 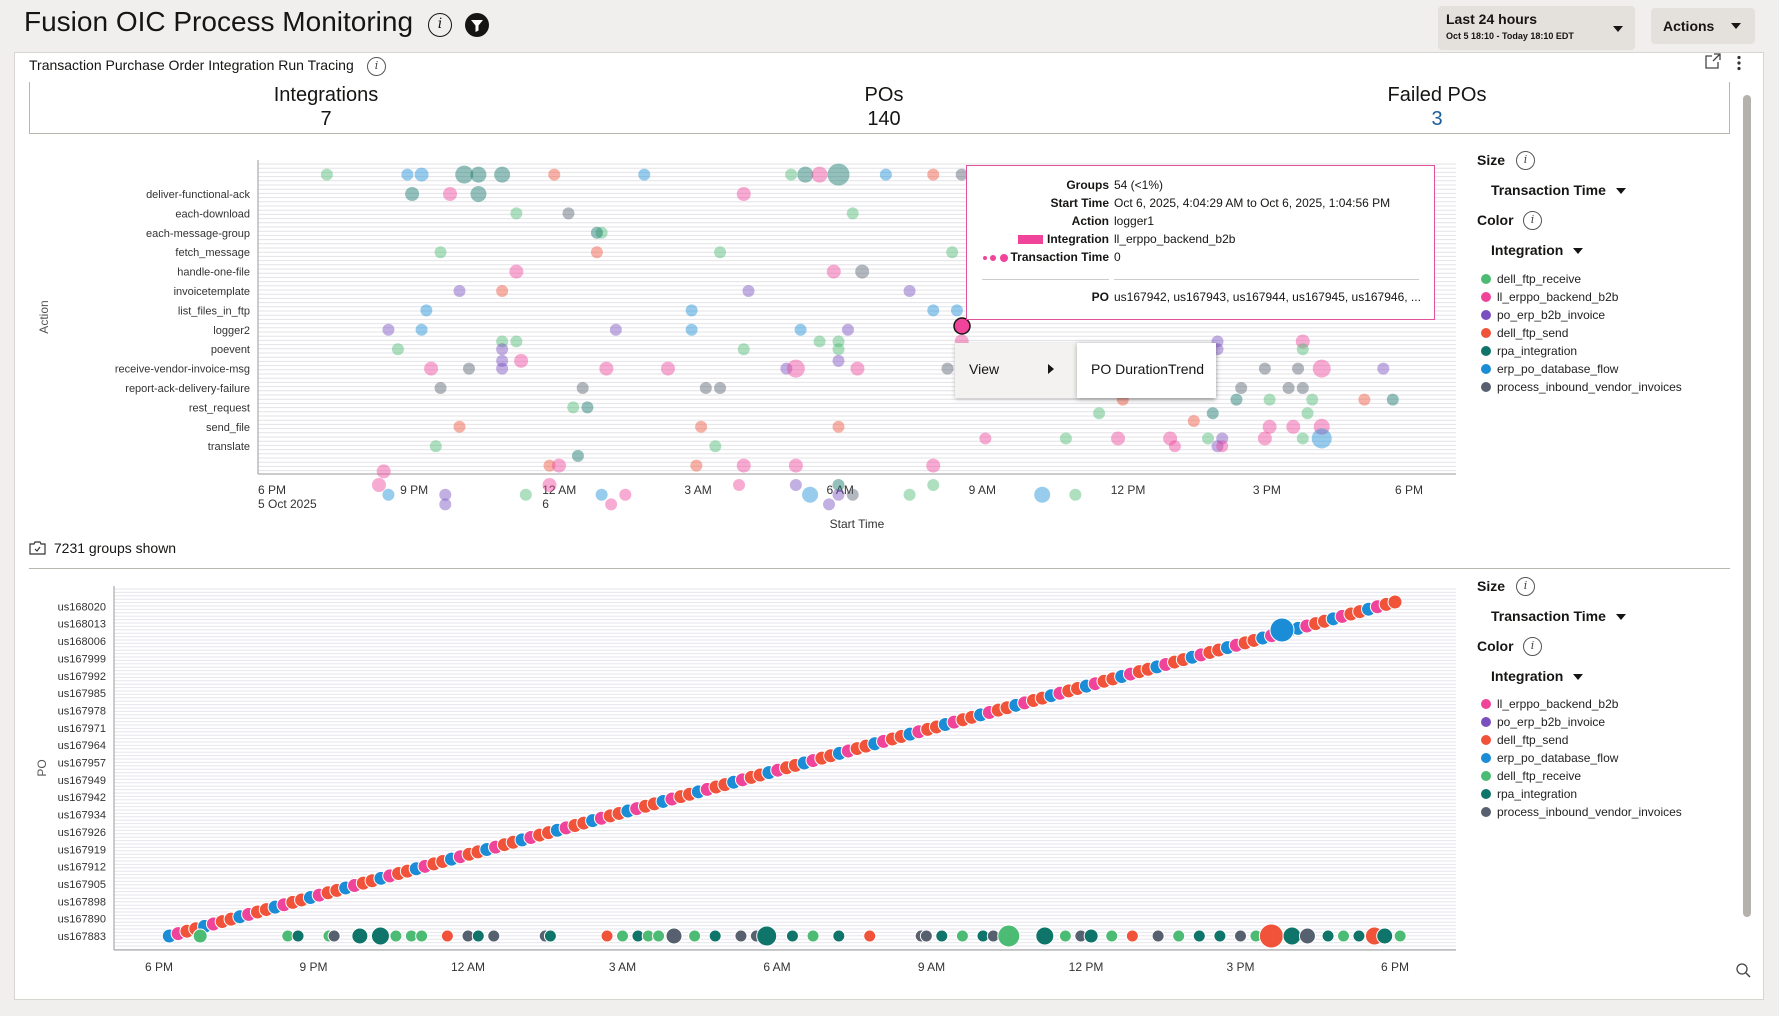 I want to click on panel-scrollbar, so click(x=1747, y=506).